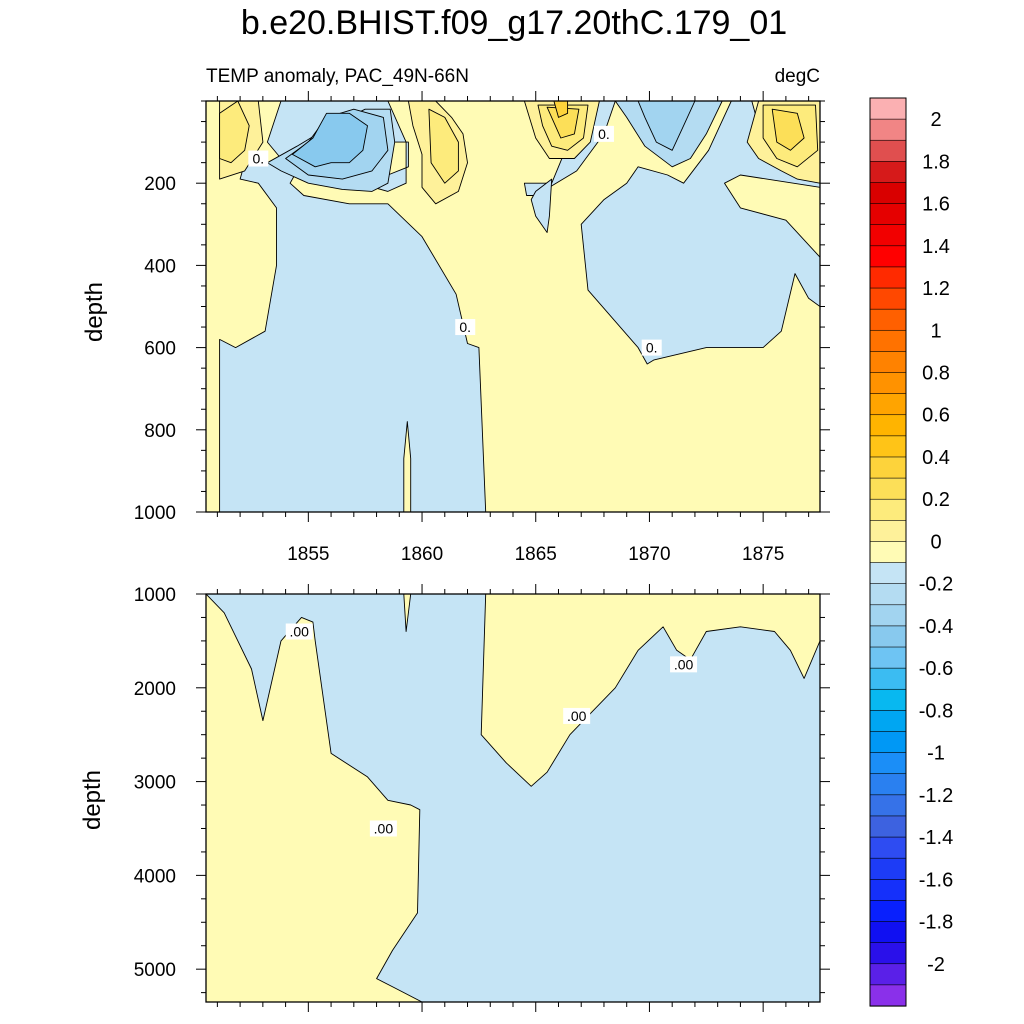 The width and height of the screenshot is (1024, 1024). Describe the element at coordinates (94, 312) in the screenshot. I see `y-axis-label-upper: depth` at that location.